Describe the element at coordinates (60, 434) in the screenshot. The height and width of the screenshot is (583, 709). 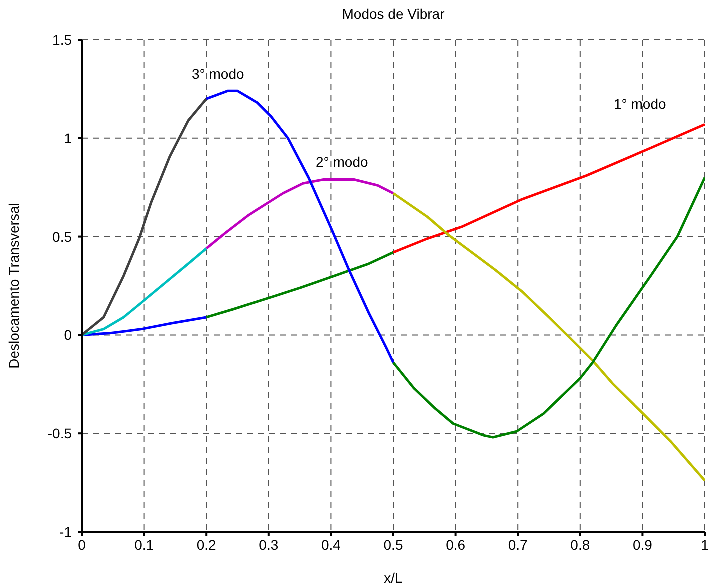
I see `y-tick-label: -0.5` at that location.